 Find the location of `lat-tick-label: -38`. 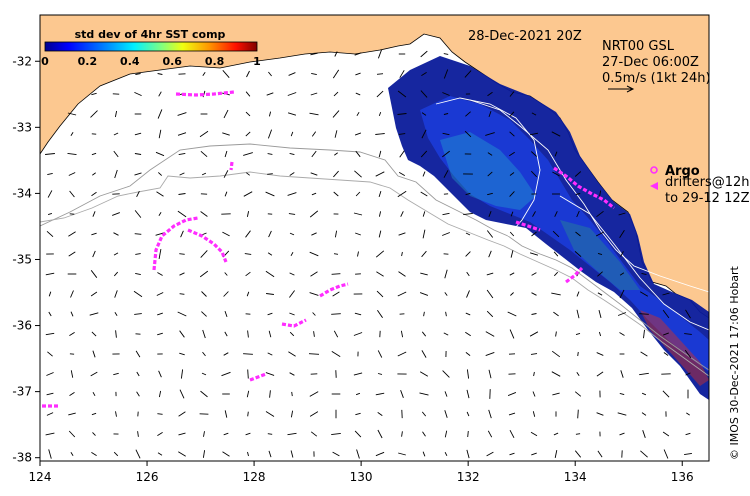

lat-tick-label: -38 is located at coordinates (22, 458).